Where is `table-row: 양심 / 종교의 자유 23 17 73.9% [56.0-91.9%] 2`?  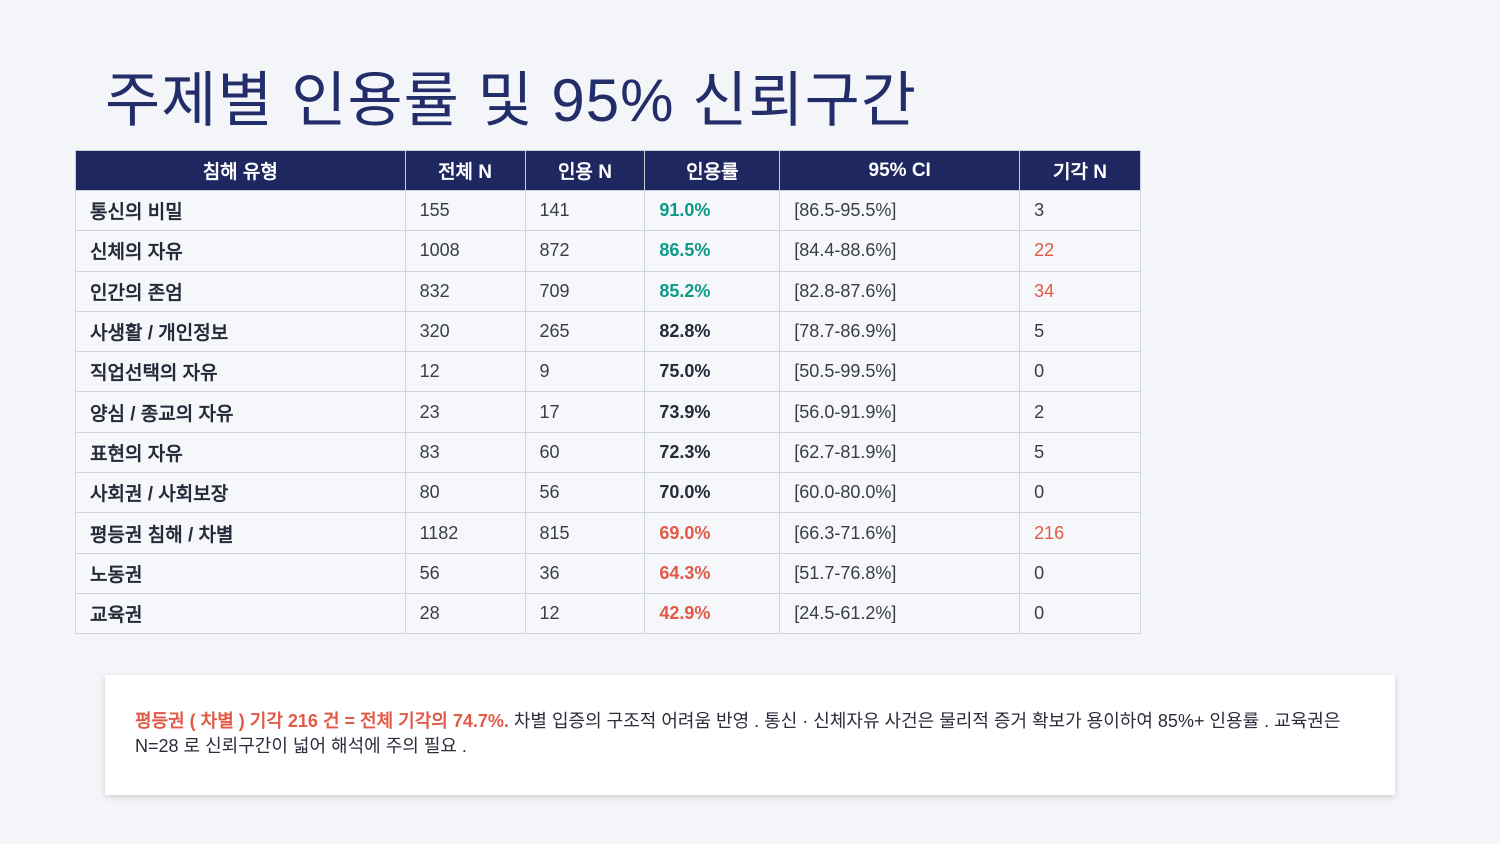
table-row: 양심 / 종교의 자유 23 17 73.9% [56.0-91.9%] 2 is located at coordinates (608, 412).